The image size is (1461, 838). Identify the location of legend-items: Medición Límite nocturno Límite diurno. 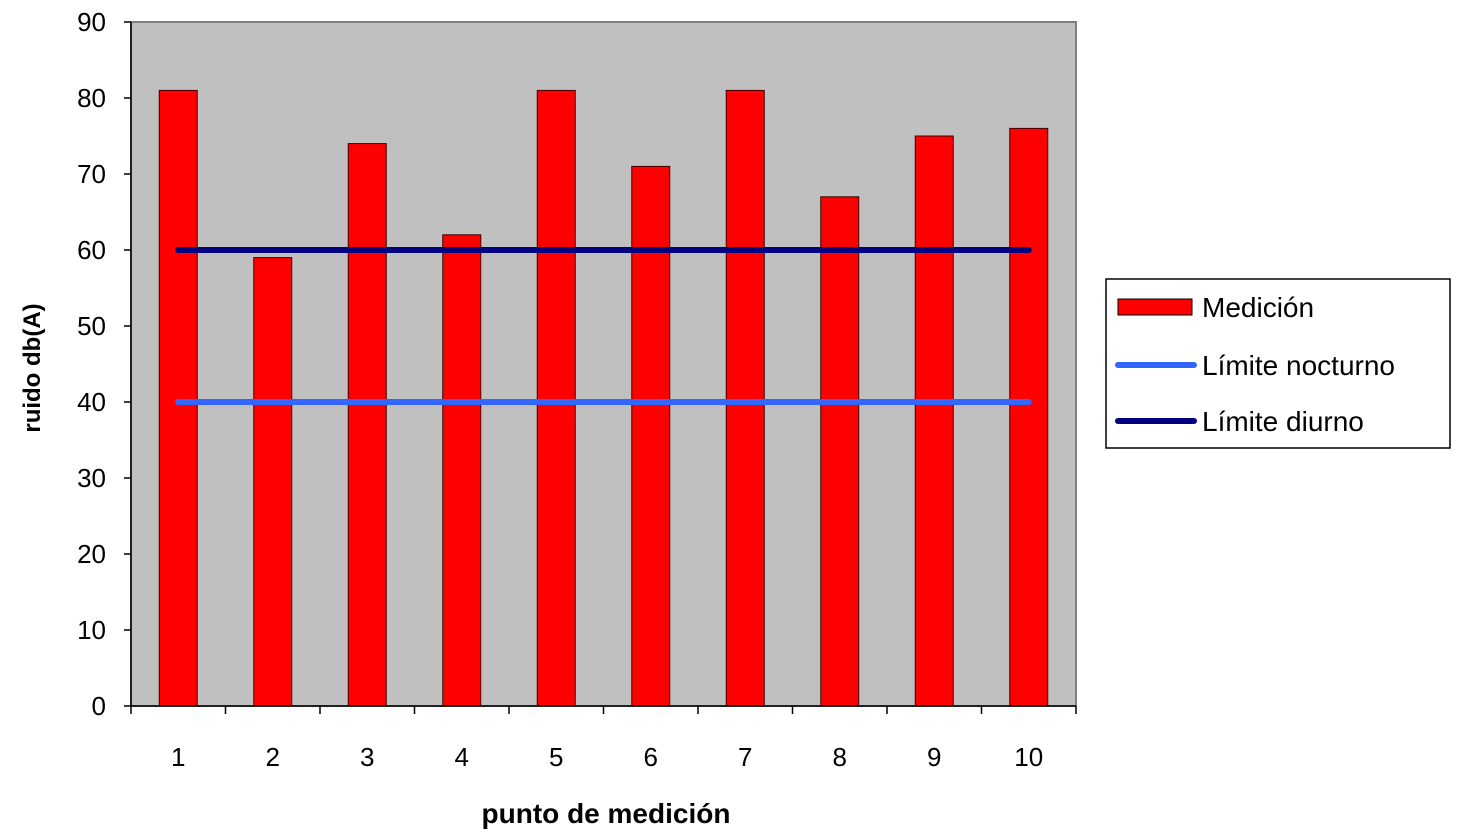
(1255, 364).